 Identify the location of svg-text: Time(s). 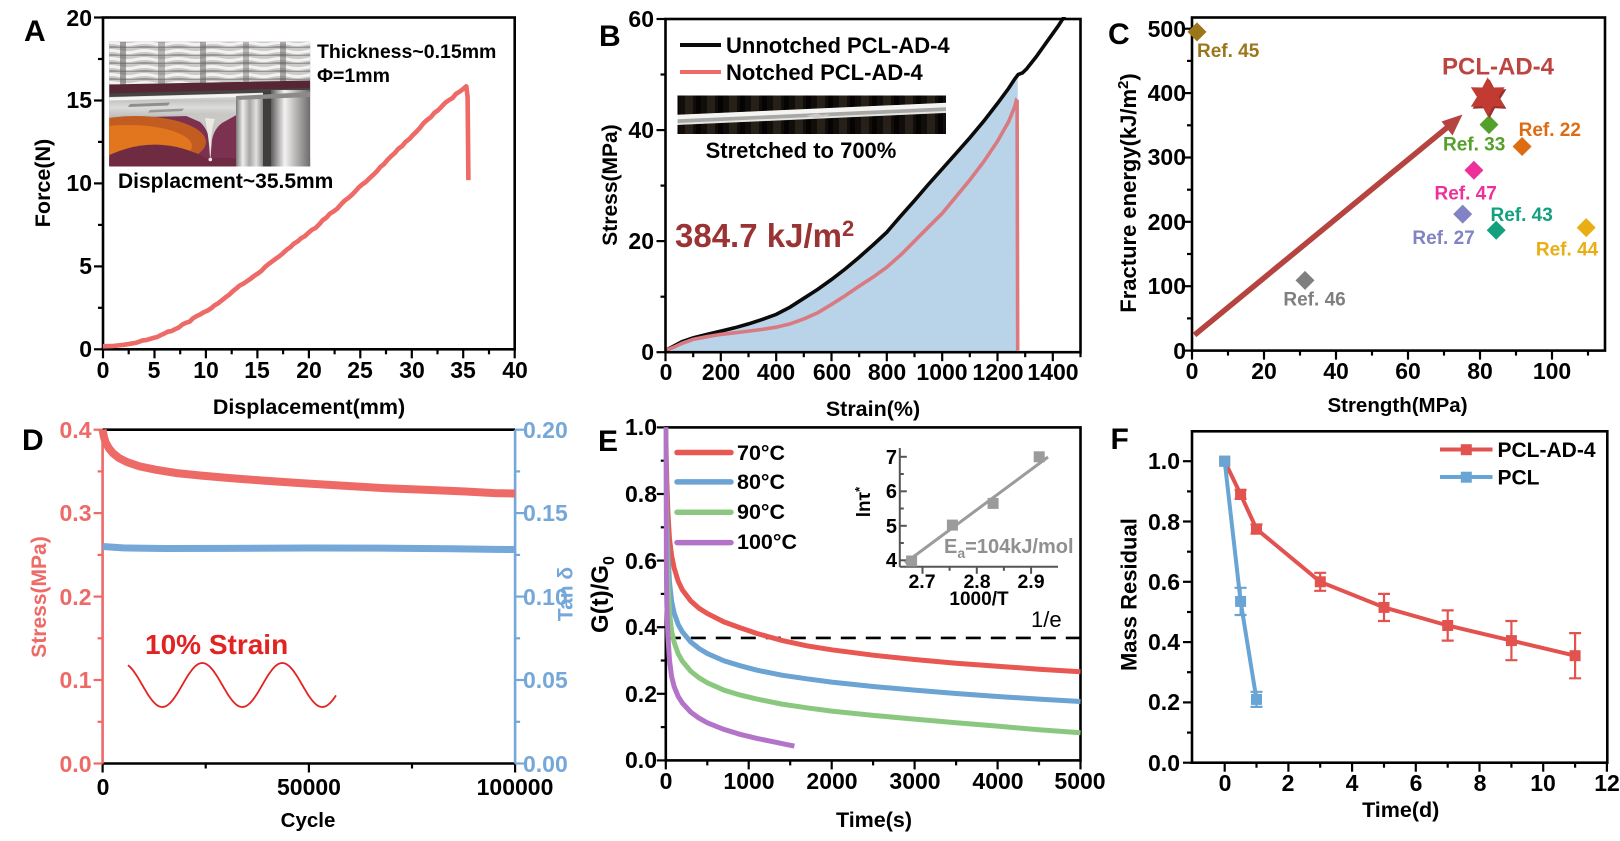
(874, 820).